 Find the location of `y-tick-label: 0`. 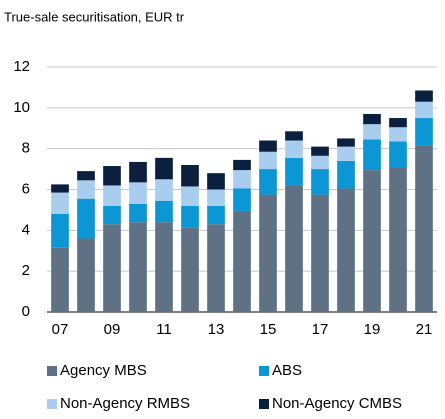

y-tick-label: 0 is located at coordinates (26, 311).